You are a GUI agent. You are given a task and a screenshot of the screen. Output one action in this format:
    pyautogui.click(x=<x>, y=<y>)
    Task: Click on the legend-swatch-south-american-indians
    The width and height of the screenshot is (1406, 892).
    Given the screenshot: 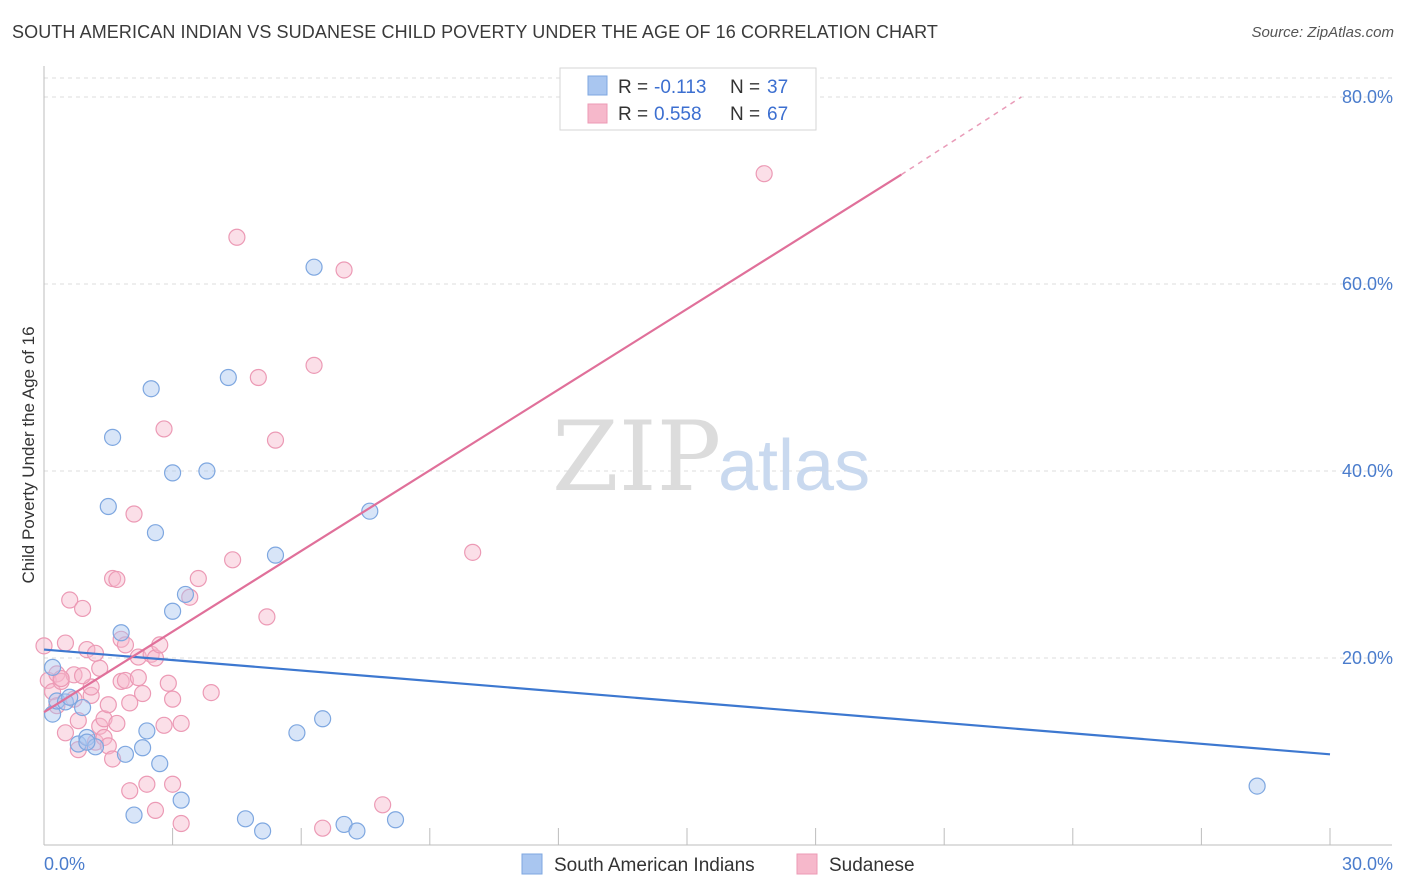 What is the action you would take?
    pyautogui.click(x=532, y=864)
    